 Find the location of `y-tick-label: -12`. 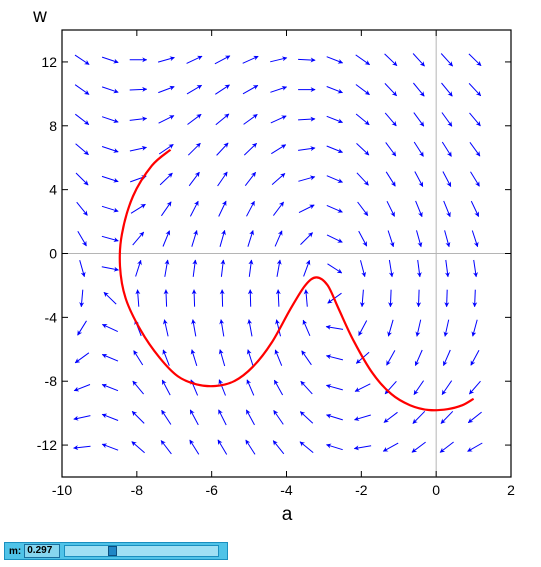

y-tick-label: -12 is located at coordinates (47, 445).